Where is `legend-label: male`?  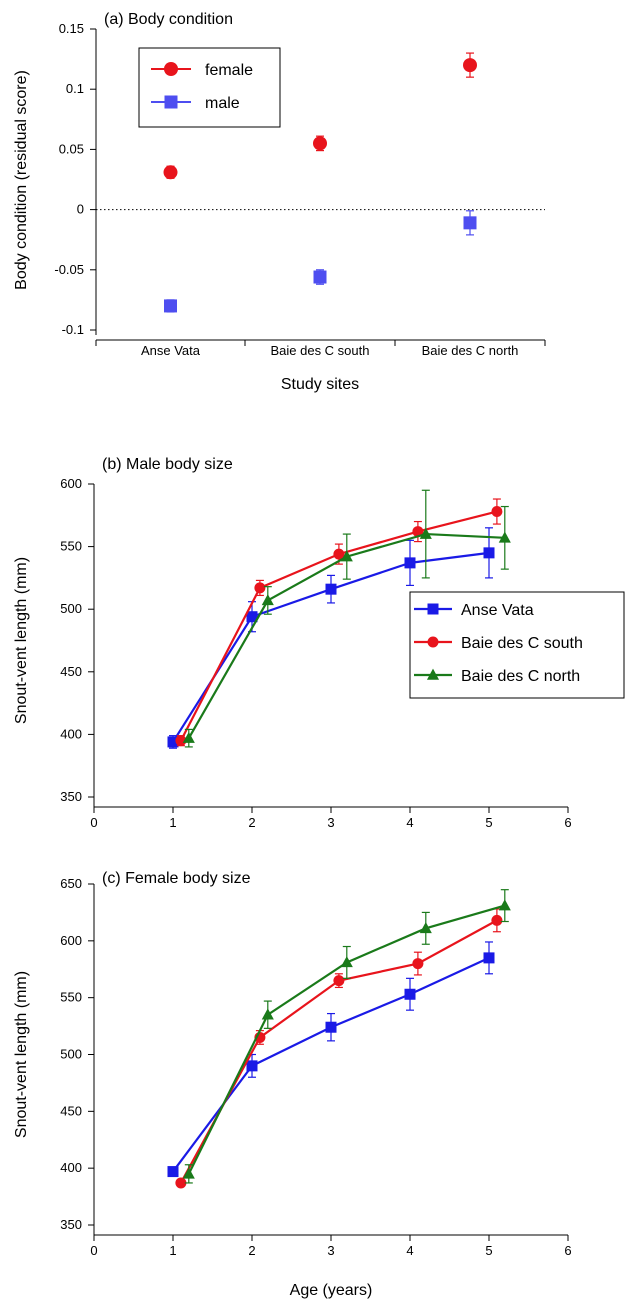 legend-label: male is located at coordinates (222, 103).